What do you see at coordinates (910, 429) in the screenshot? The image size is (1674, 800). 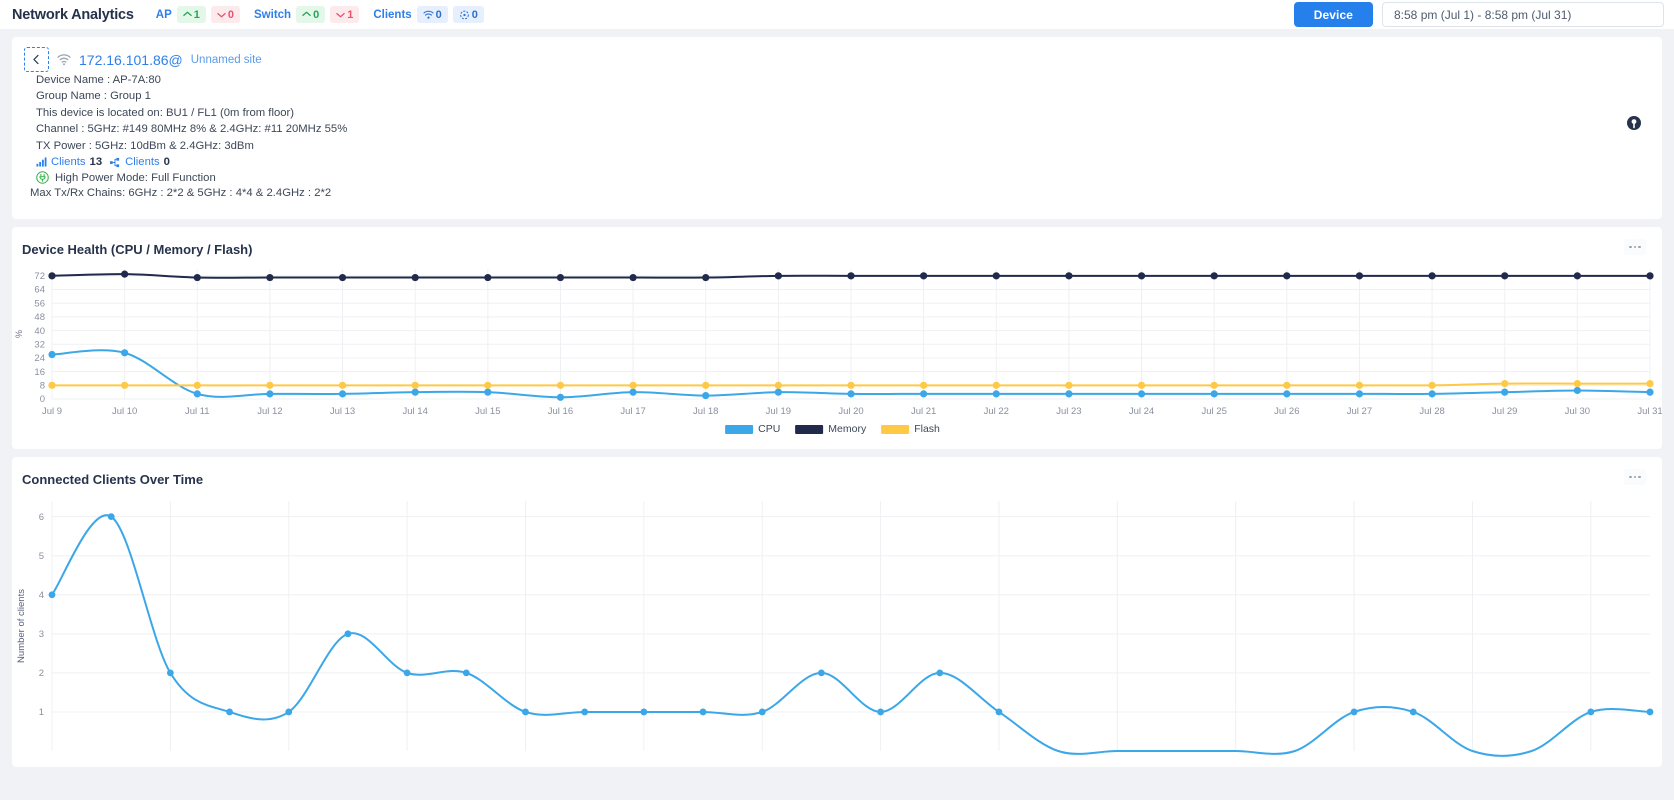 I see `legend-item-flash: Flash` at bounding box center [910, 429].